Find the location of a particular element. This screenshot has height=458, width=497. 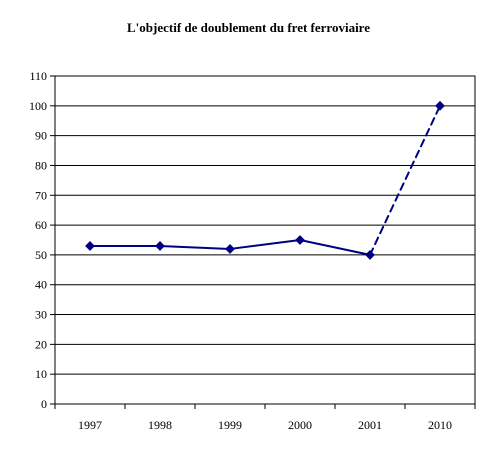

y-tick-label: 80 is located at coordinates (41, 165).